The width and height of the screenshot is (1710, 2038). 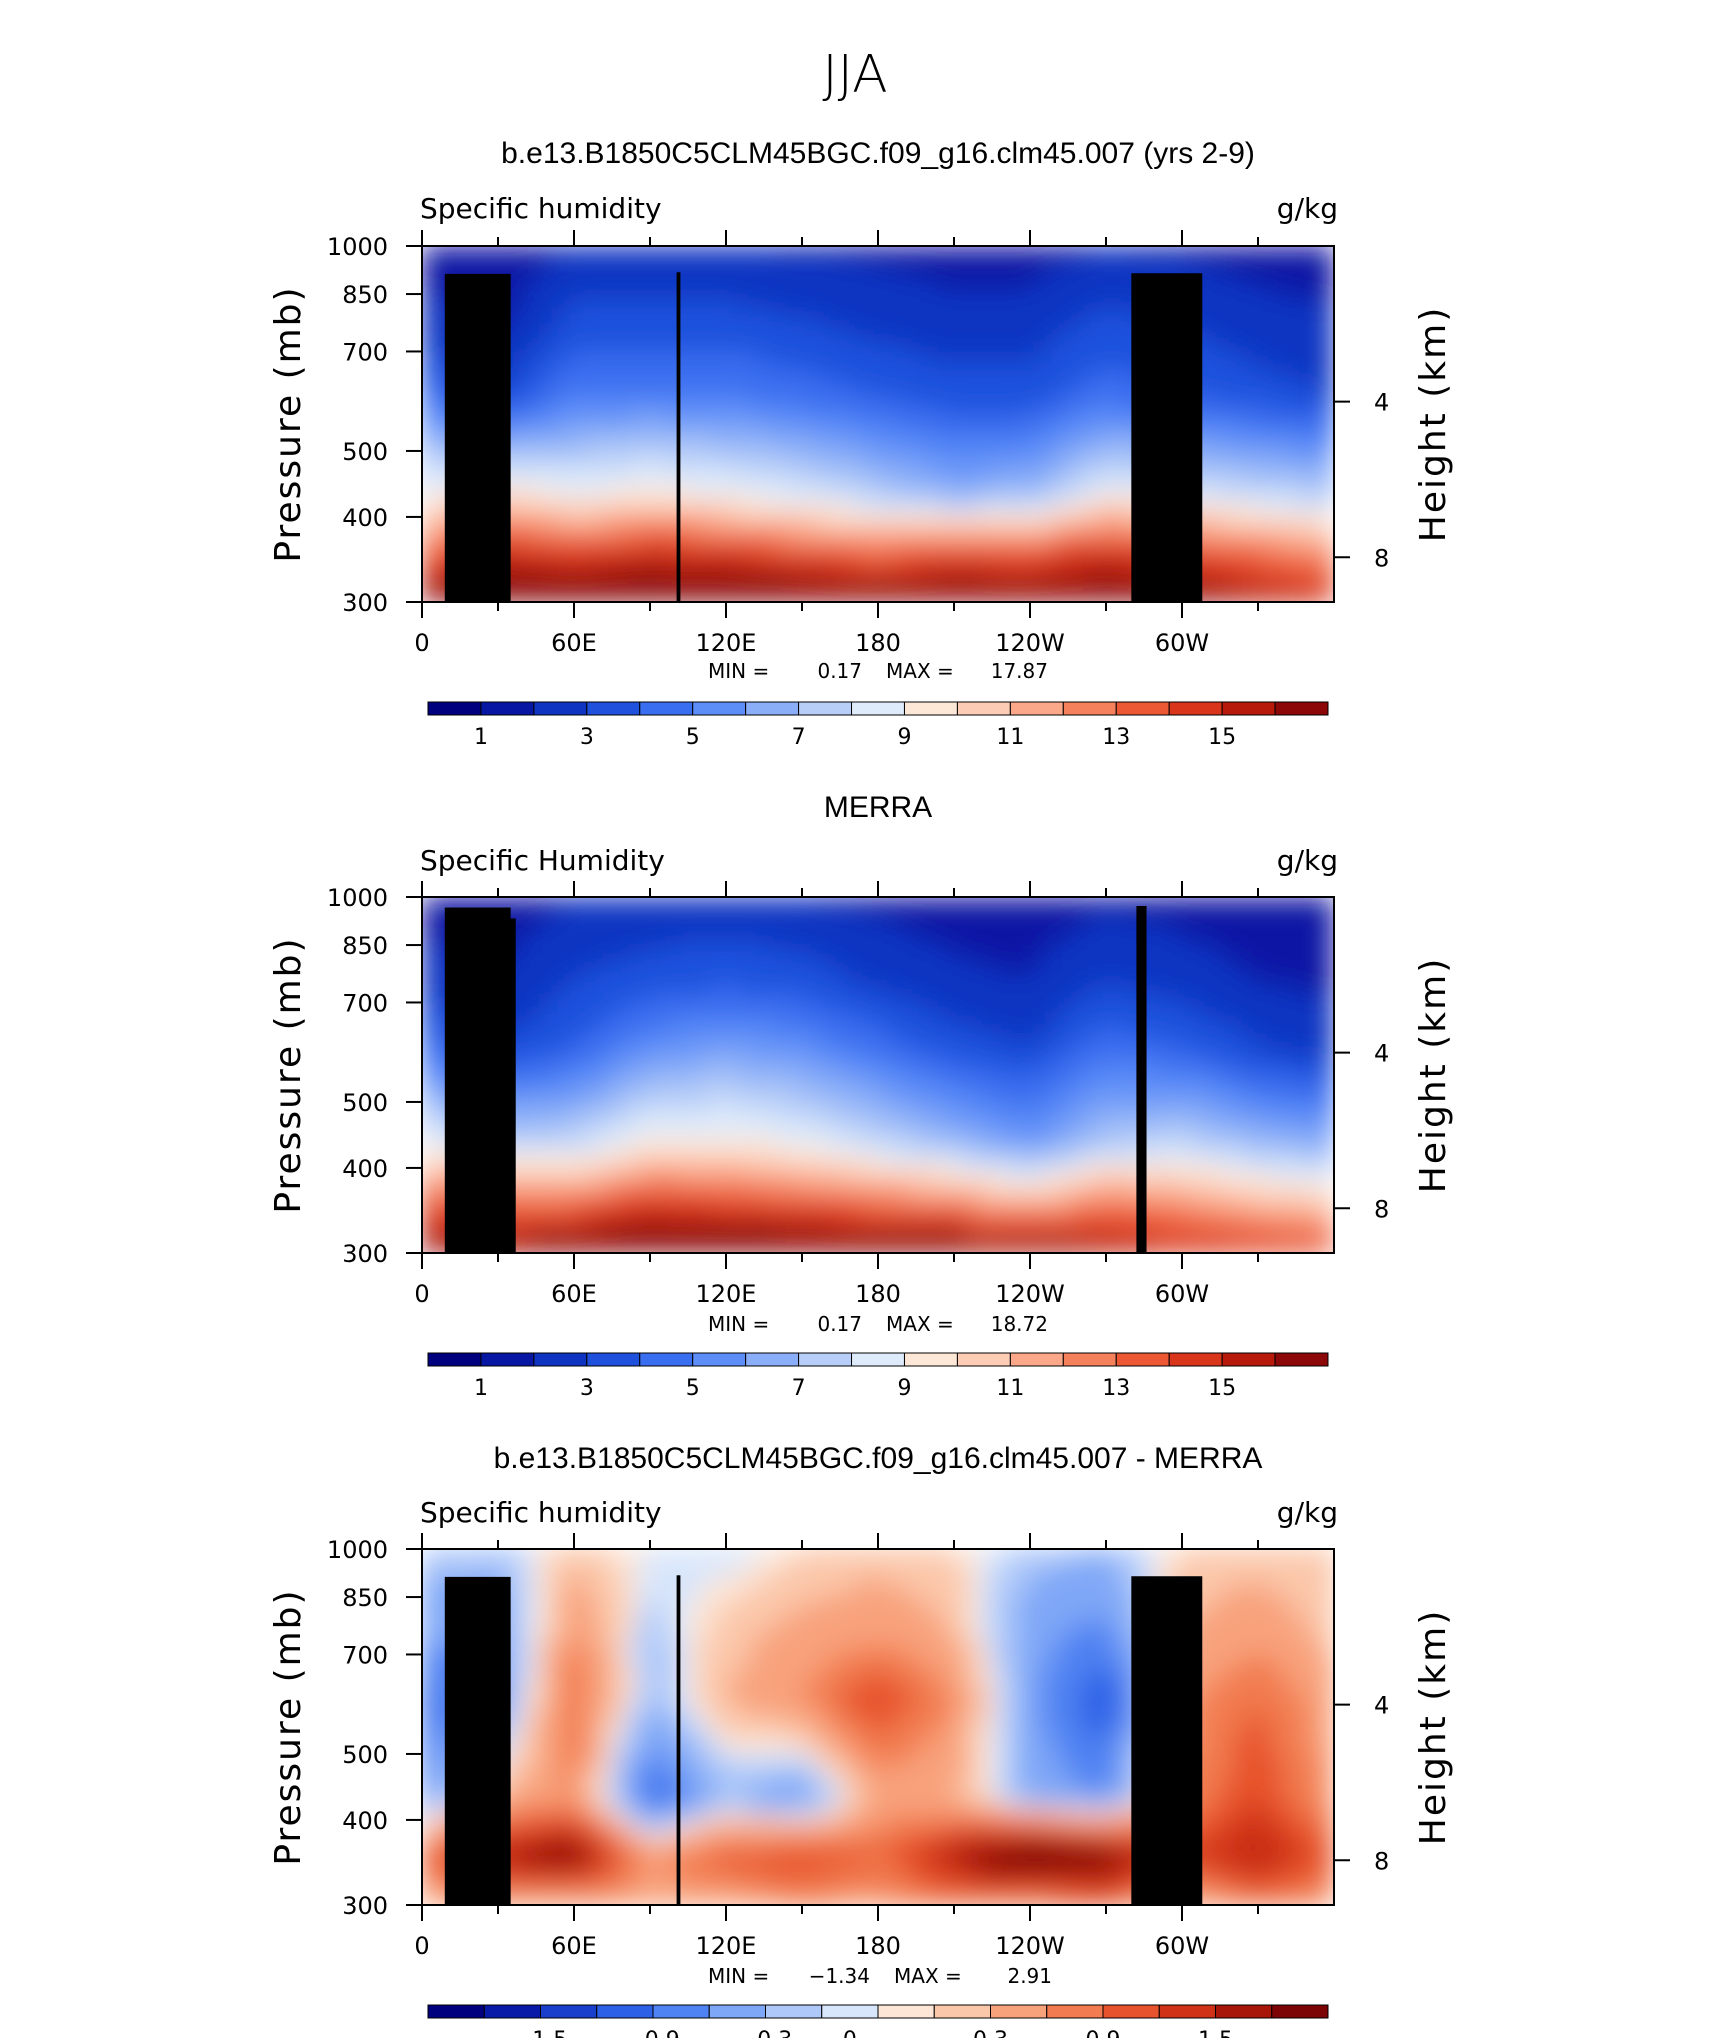 What do you see at coordinates (726, 643) in the screenshot?
I see `x-tick-label: 120E` at bounding box center [726, 643].